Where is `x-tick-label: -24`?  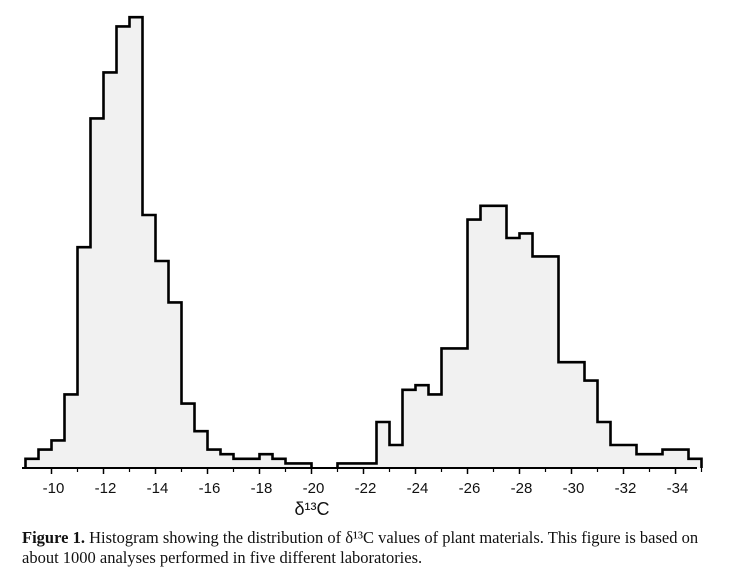
x-tick-label: -24 is located at coordinates (418, 488).